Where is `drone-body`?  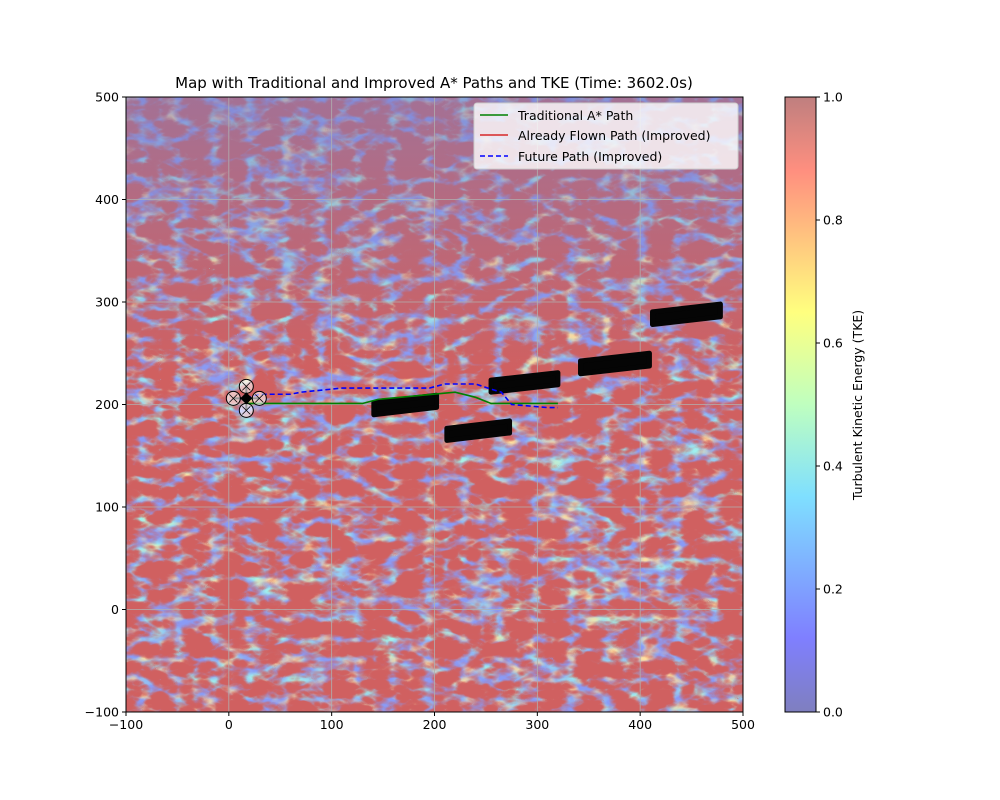 drone-body is located at coordinates (246, 398).